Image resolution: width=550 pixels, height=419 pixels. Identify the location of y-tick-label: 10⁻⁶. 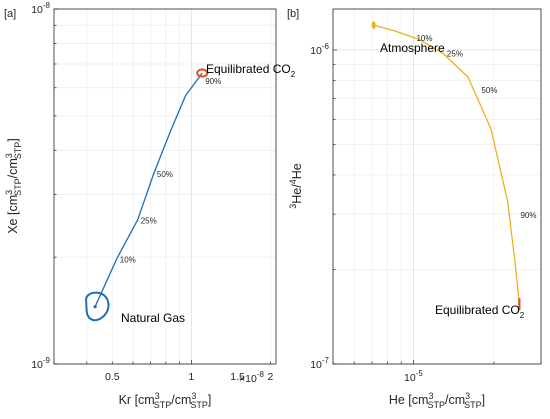
(319, 49).